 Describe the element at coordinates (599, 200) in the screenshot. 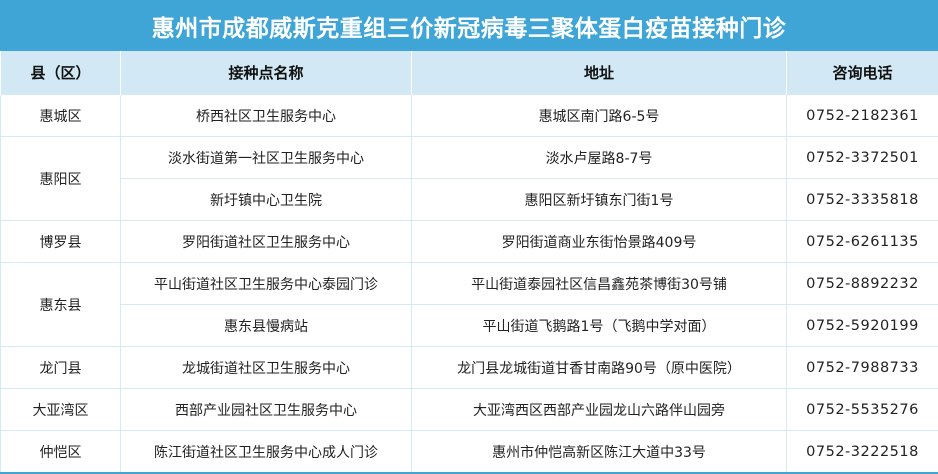

I see `address-cell: 惠阳区新圩镇东门街1号` at that location.